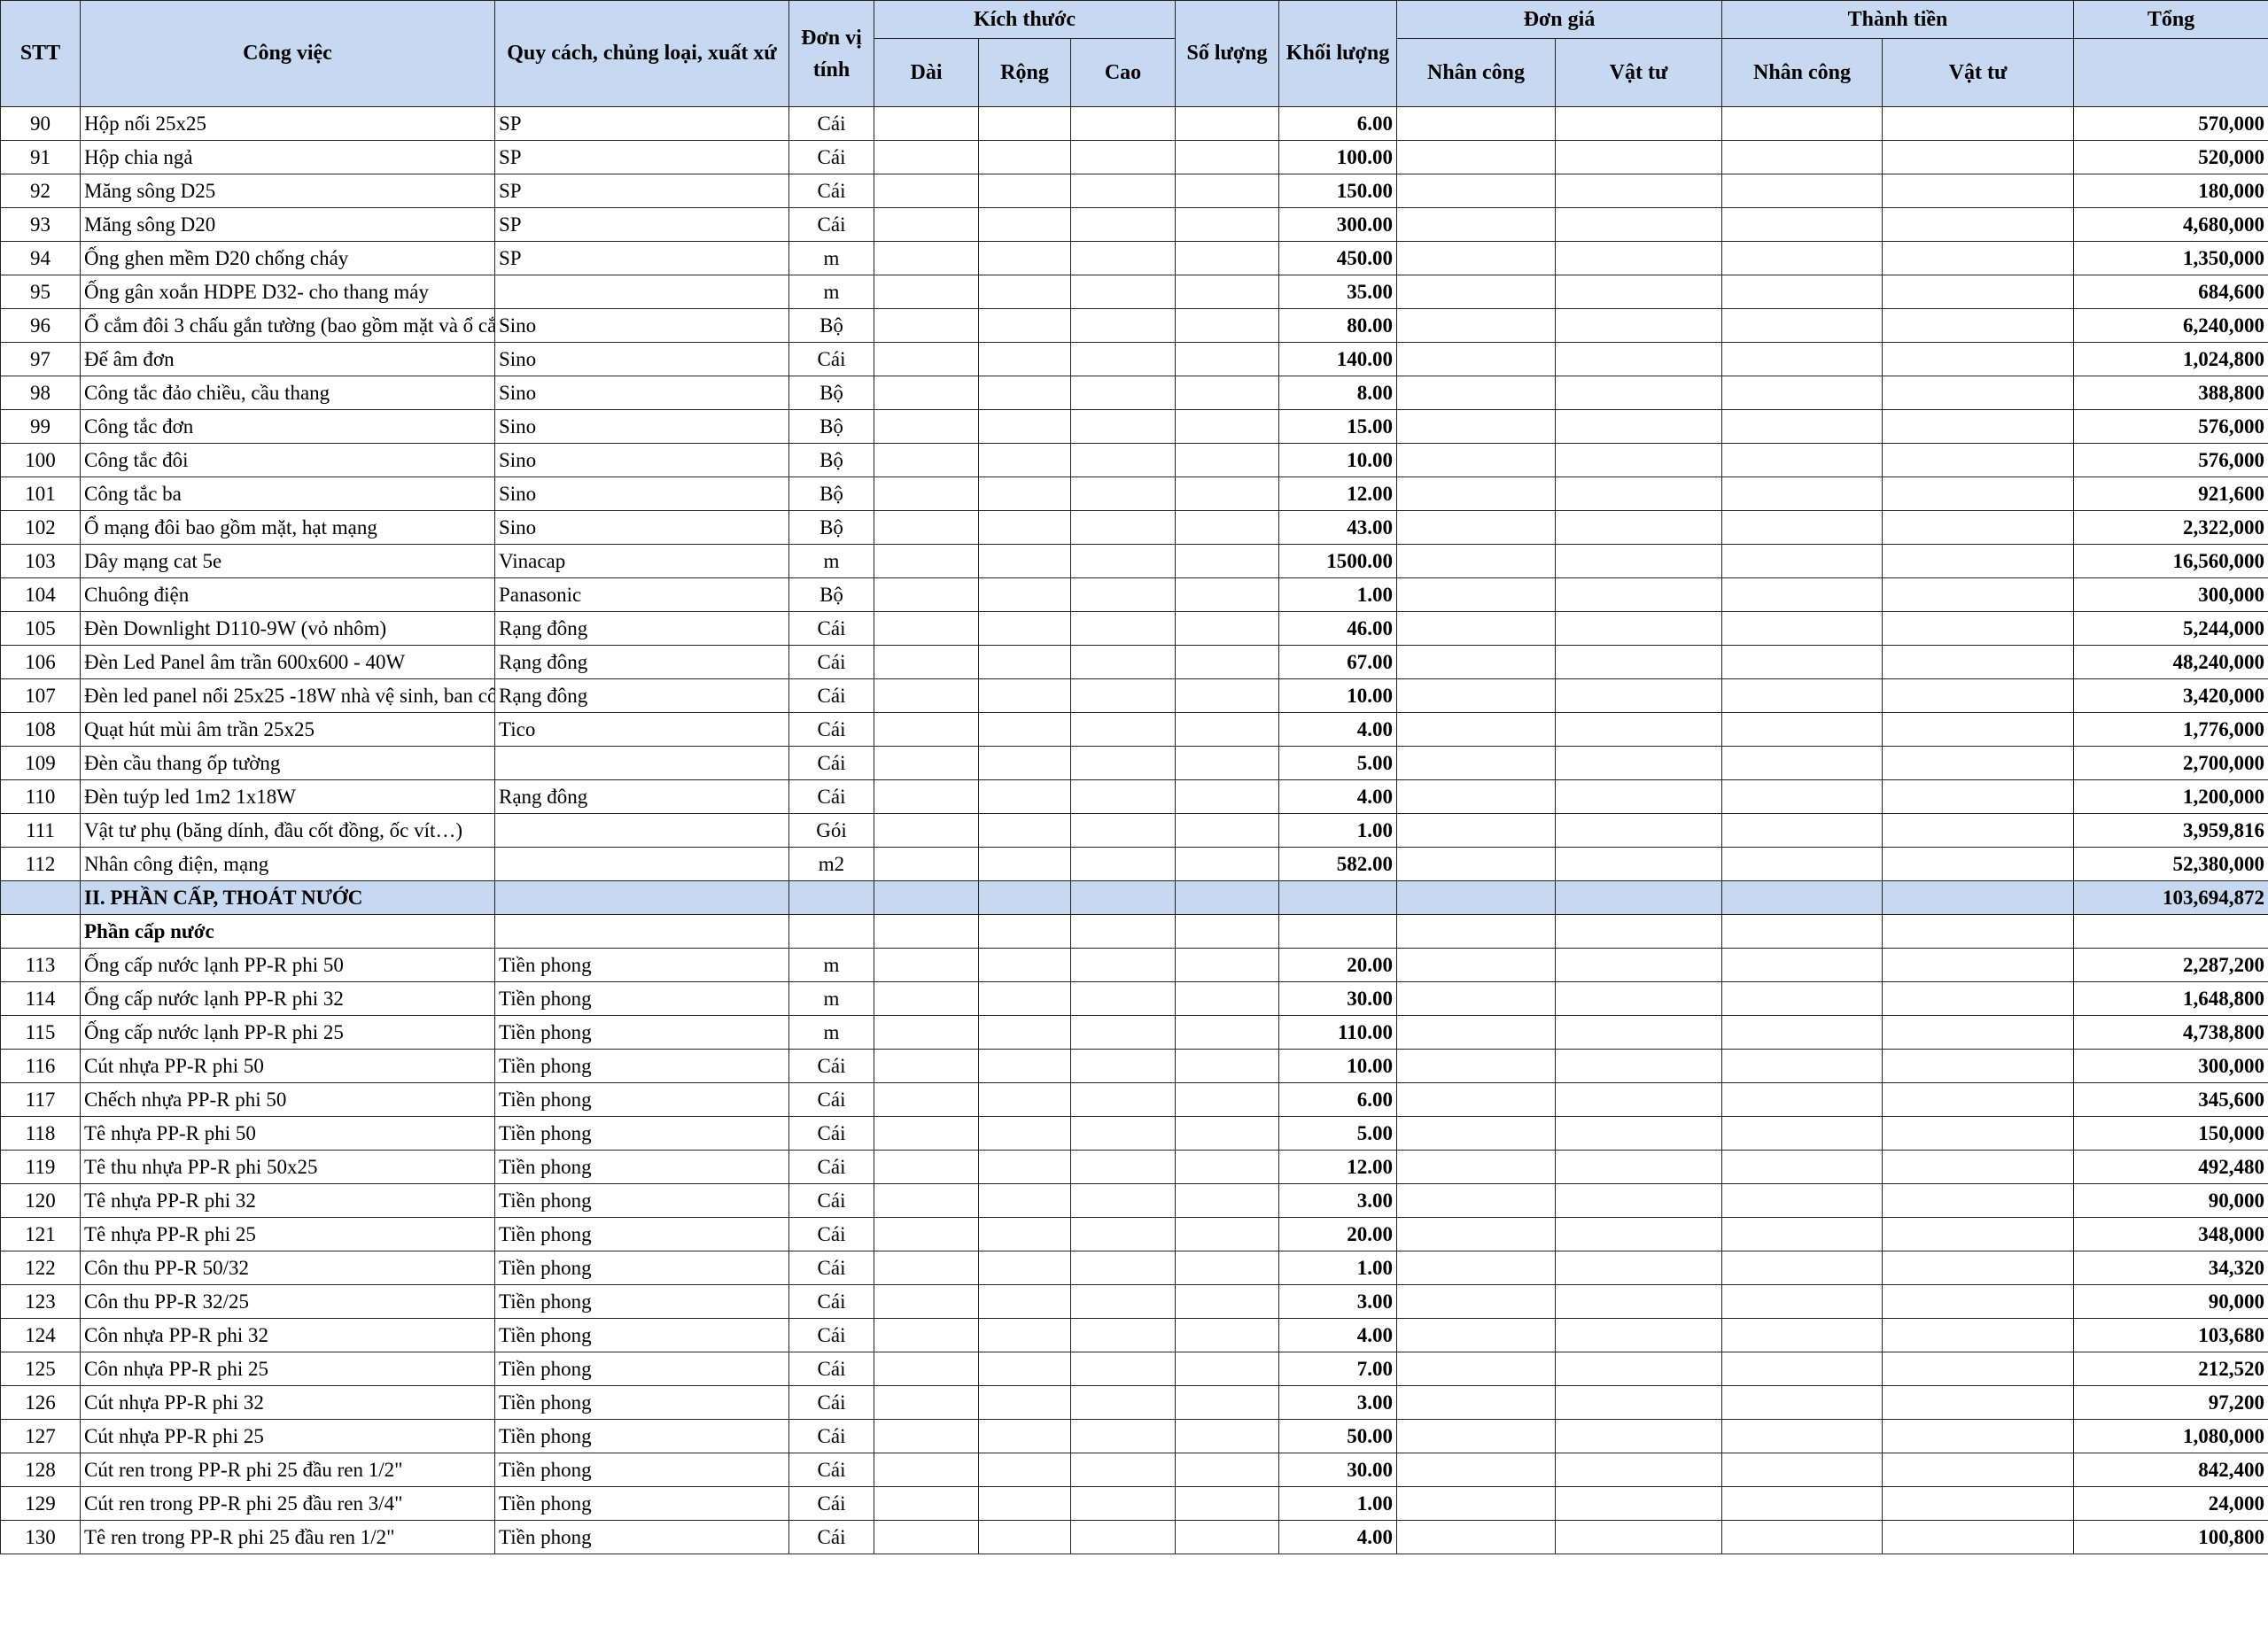 Image resolution: width=2268 pixels, height=1635 pixels. Describe the element at coordinates (287, 359) in the screenshot. I see `task-cell: Đế âm đơn` at that location.